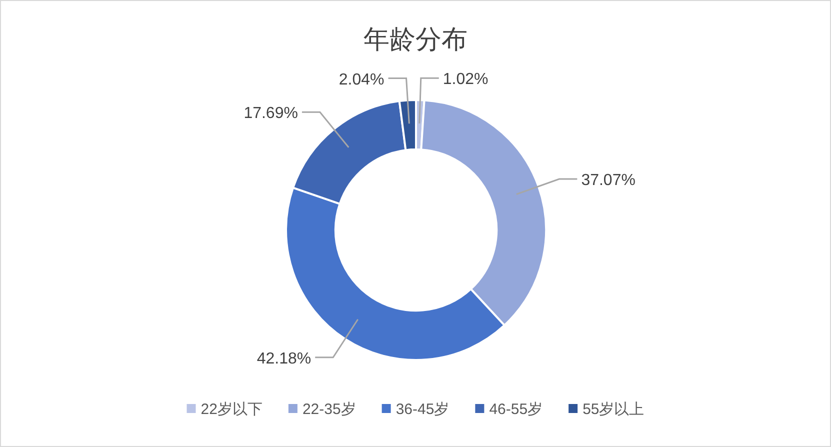  What do you see at coordinates (423, 409) in the screenshot?
I see `legend-label: 36-45岁` at bounding box center [423, 409].